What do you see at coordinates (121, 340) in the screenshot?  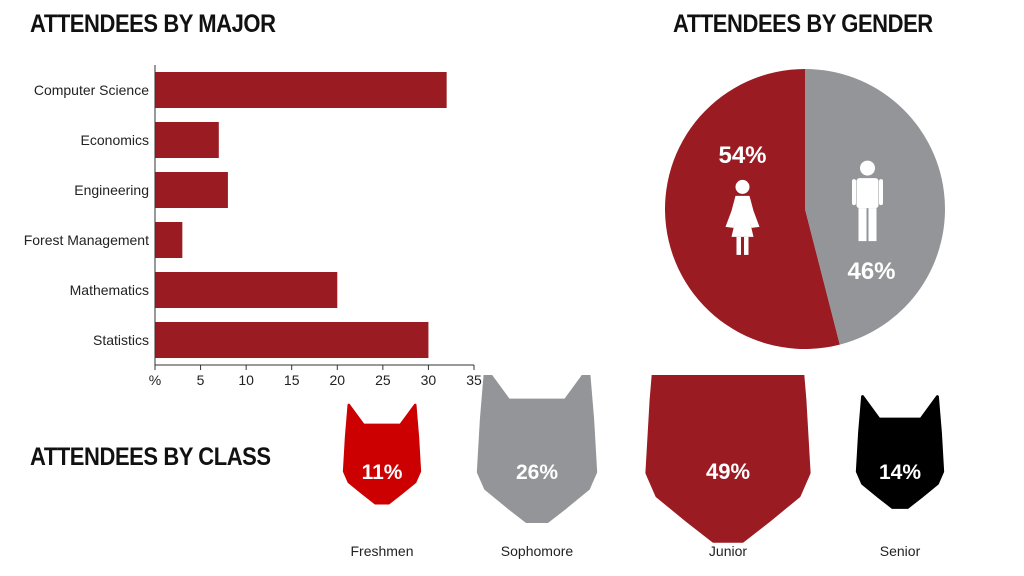 I see `major-category-label: Statistics` at bounding box center [121, 340].